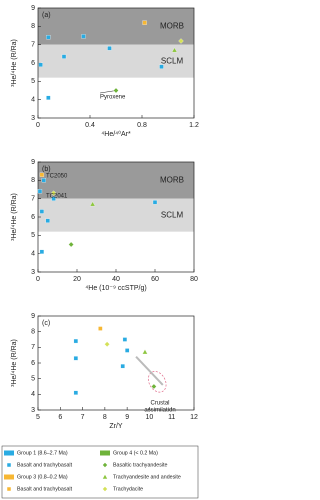  Describe the element at coordinates (172, 25) in the screenshot. I see `band-label: MORB` at that location.